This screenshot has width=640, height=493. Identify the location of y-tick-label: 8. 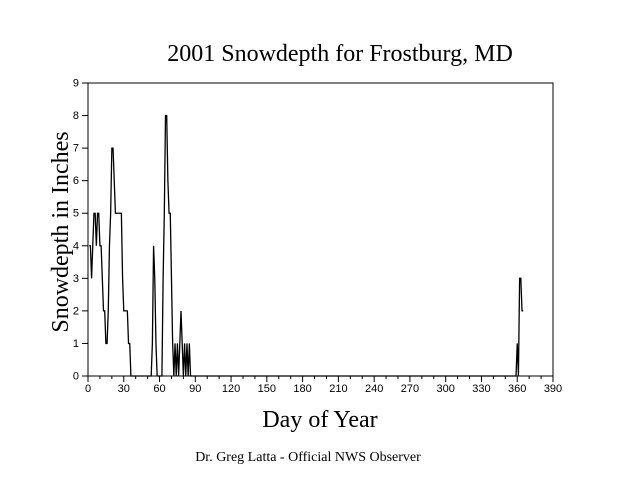
(76, 116).